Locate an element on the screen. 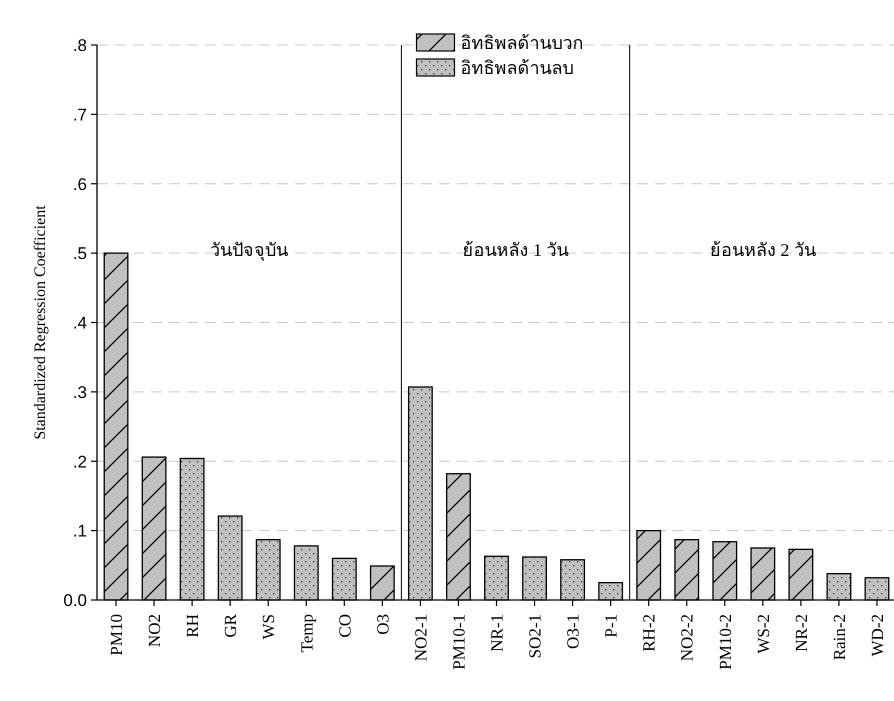 This screenshot has width=894, height=701. y-tick-label: .1 is located at coordinates (79, 531).